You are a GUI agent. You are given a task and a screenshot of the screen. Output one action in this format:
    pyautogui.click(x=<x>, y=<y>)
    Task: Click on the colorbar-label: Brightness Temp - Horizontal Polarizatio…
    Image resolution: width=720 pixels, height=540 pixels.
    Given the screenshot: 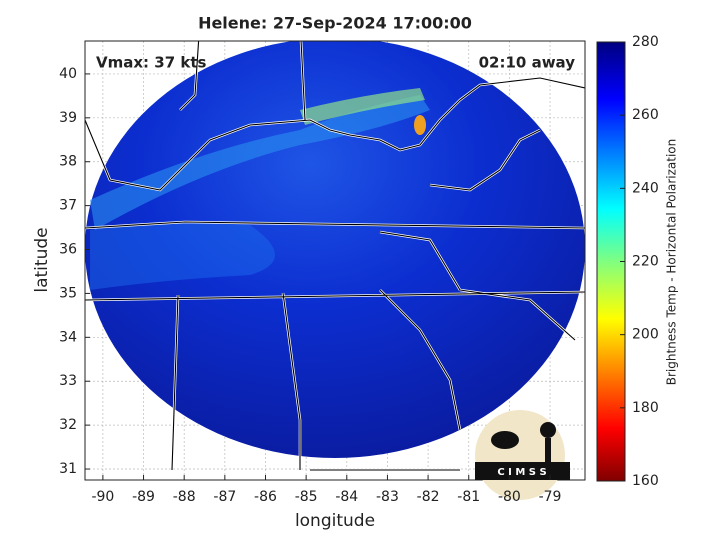 What is the action you would take?
    pyautogui.click(x=672, y=262)
    